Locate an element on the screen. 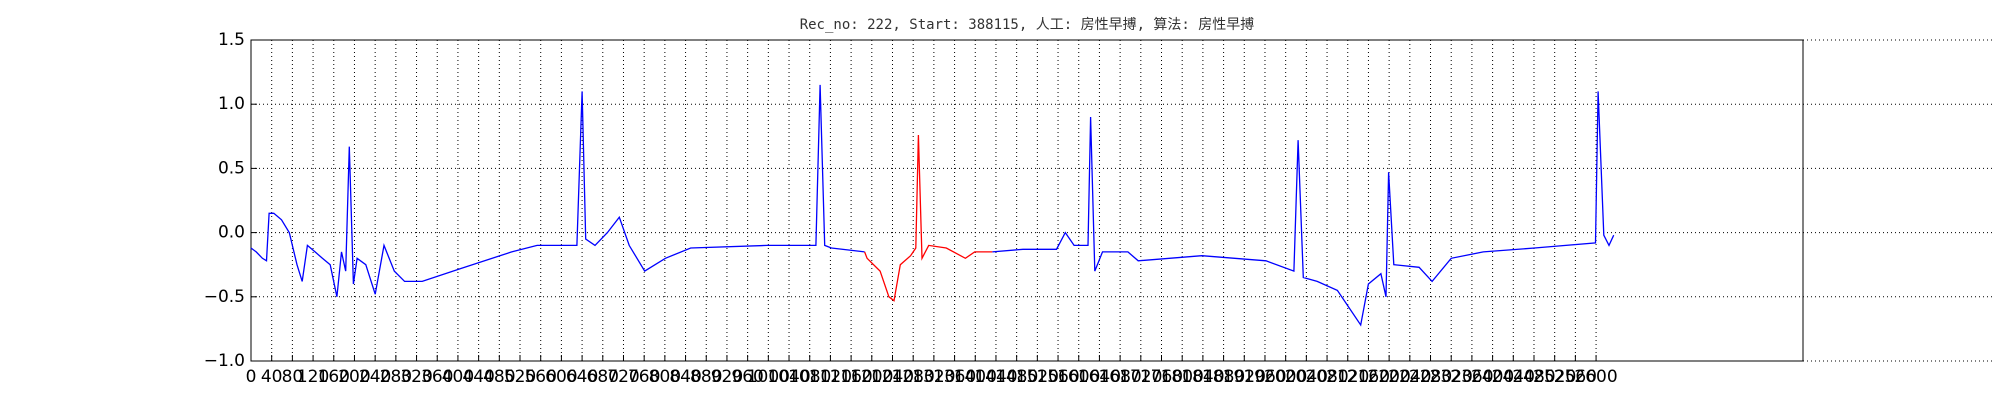  x-tick-label: 640 is located at coordinates (582, 377).